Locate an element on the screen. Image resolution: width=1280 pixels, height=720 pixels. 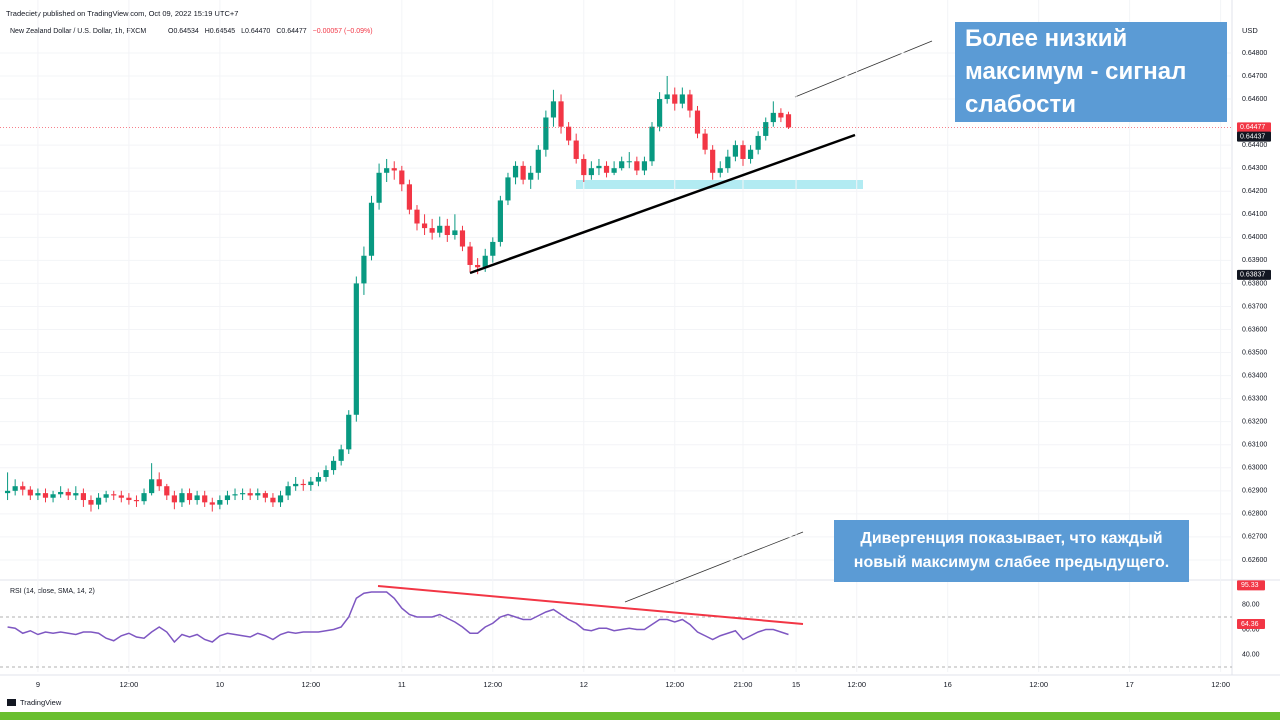
y-tick-label: 0.63800 is located at coordinates (1254, 283).